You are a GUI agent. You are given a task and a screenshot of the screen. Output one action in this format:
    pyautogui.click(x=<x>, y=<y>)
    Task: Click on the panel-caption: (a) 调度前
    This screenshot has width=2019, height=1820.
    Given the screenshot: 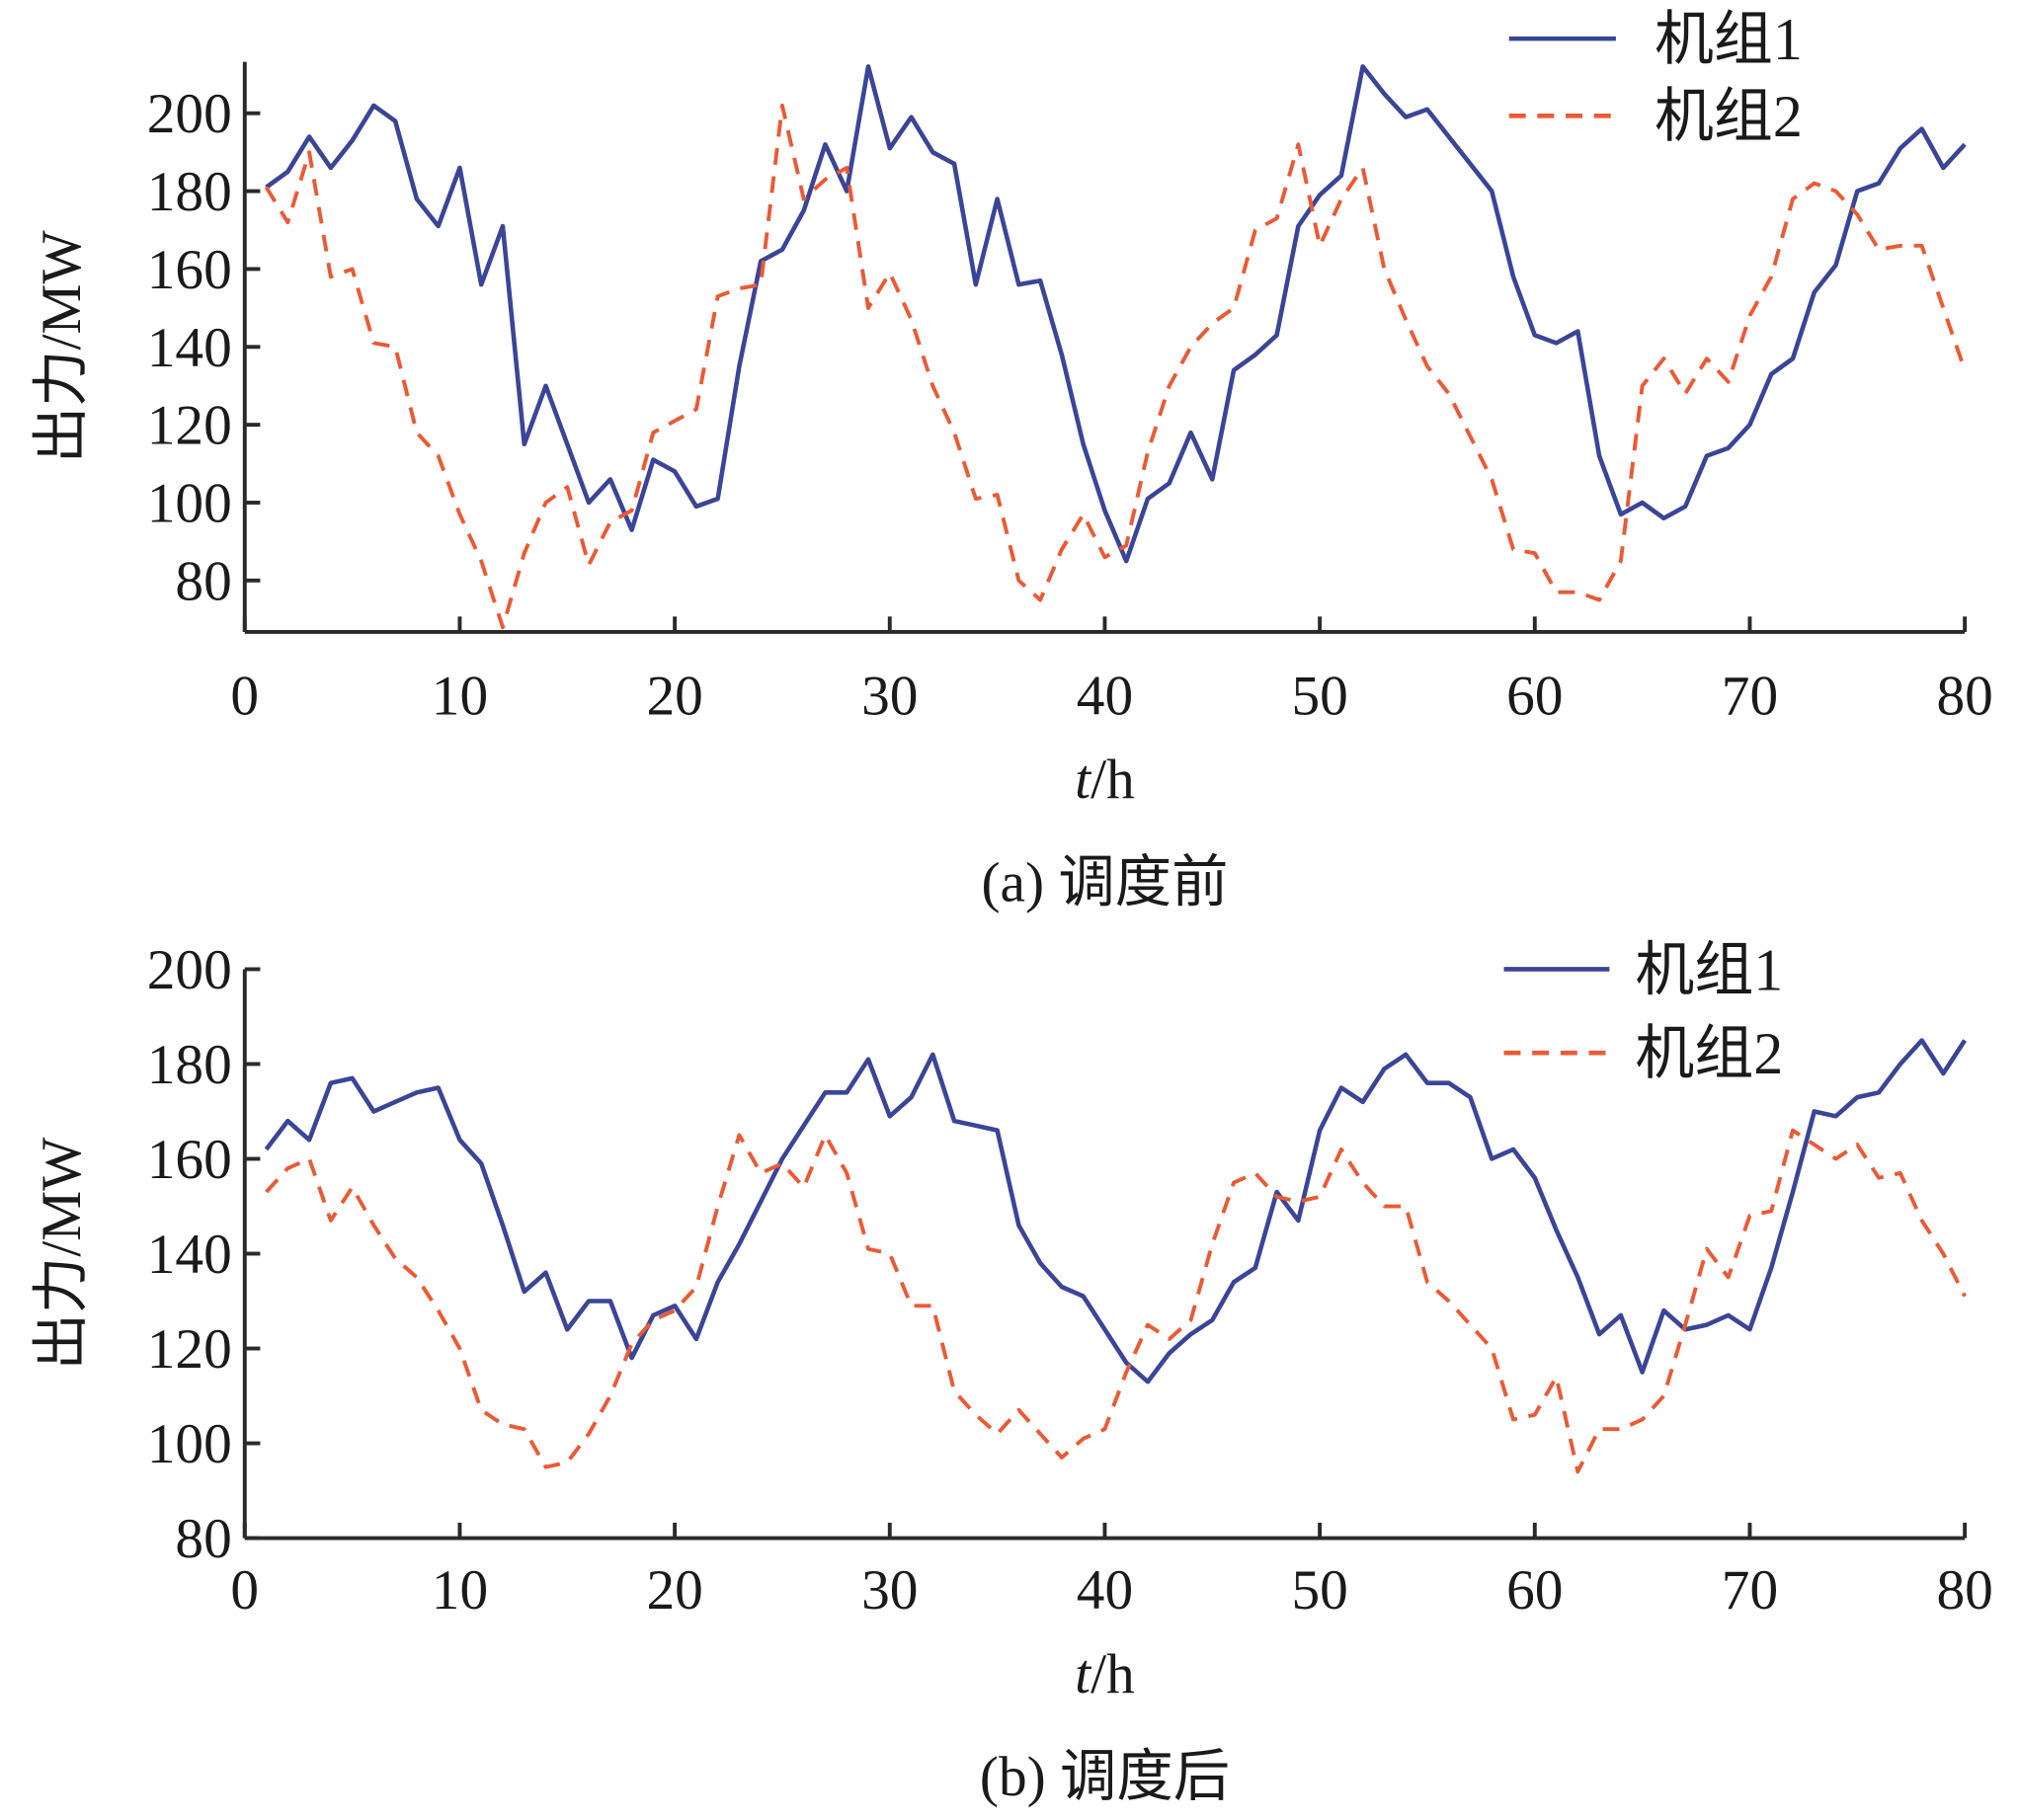 What is the action you would take?
    pyautogui.click(x=1104, y=882)
    